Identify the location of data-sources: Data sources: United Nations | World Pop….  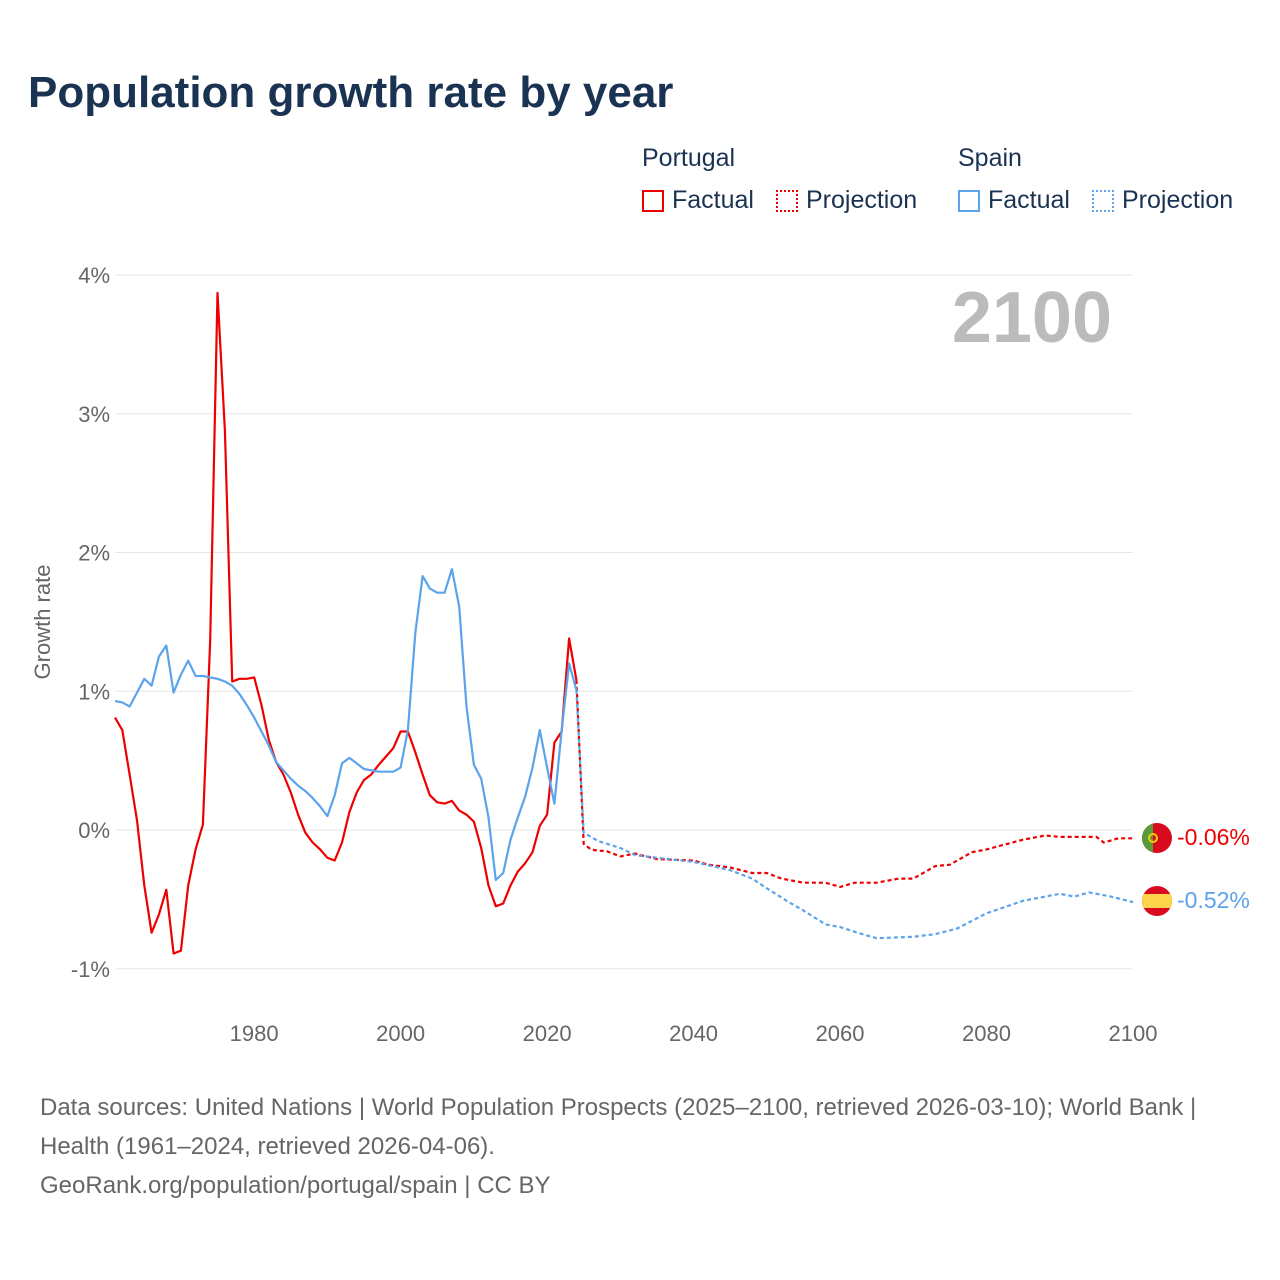
(618, 1127).